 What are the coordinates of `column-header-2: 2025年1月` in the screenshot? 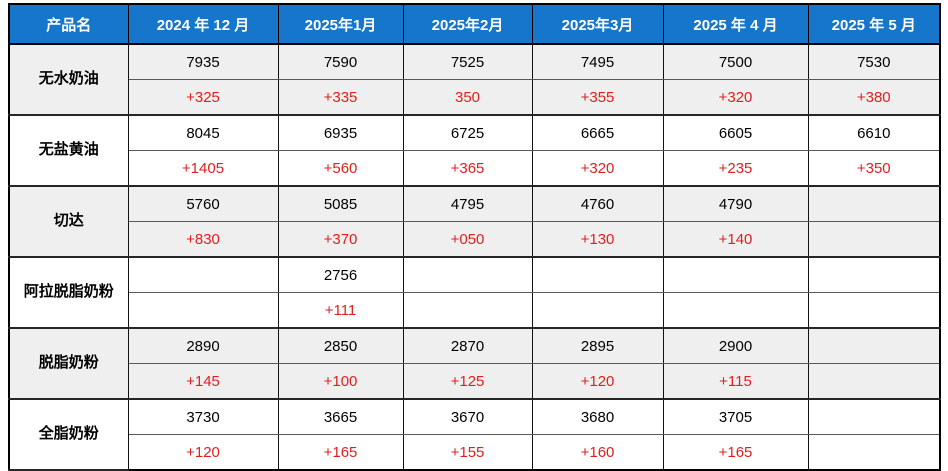 It's located at (340, 24).